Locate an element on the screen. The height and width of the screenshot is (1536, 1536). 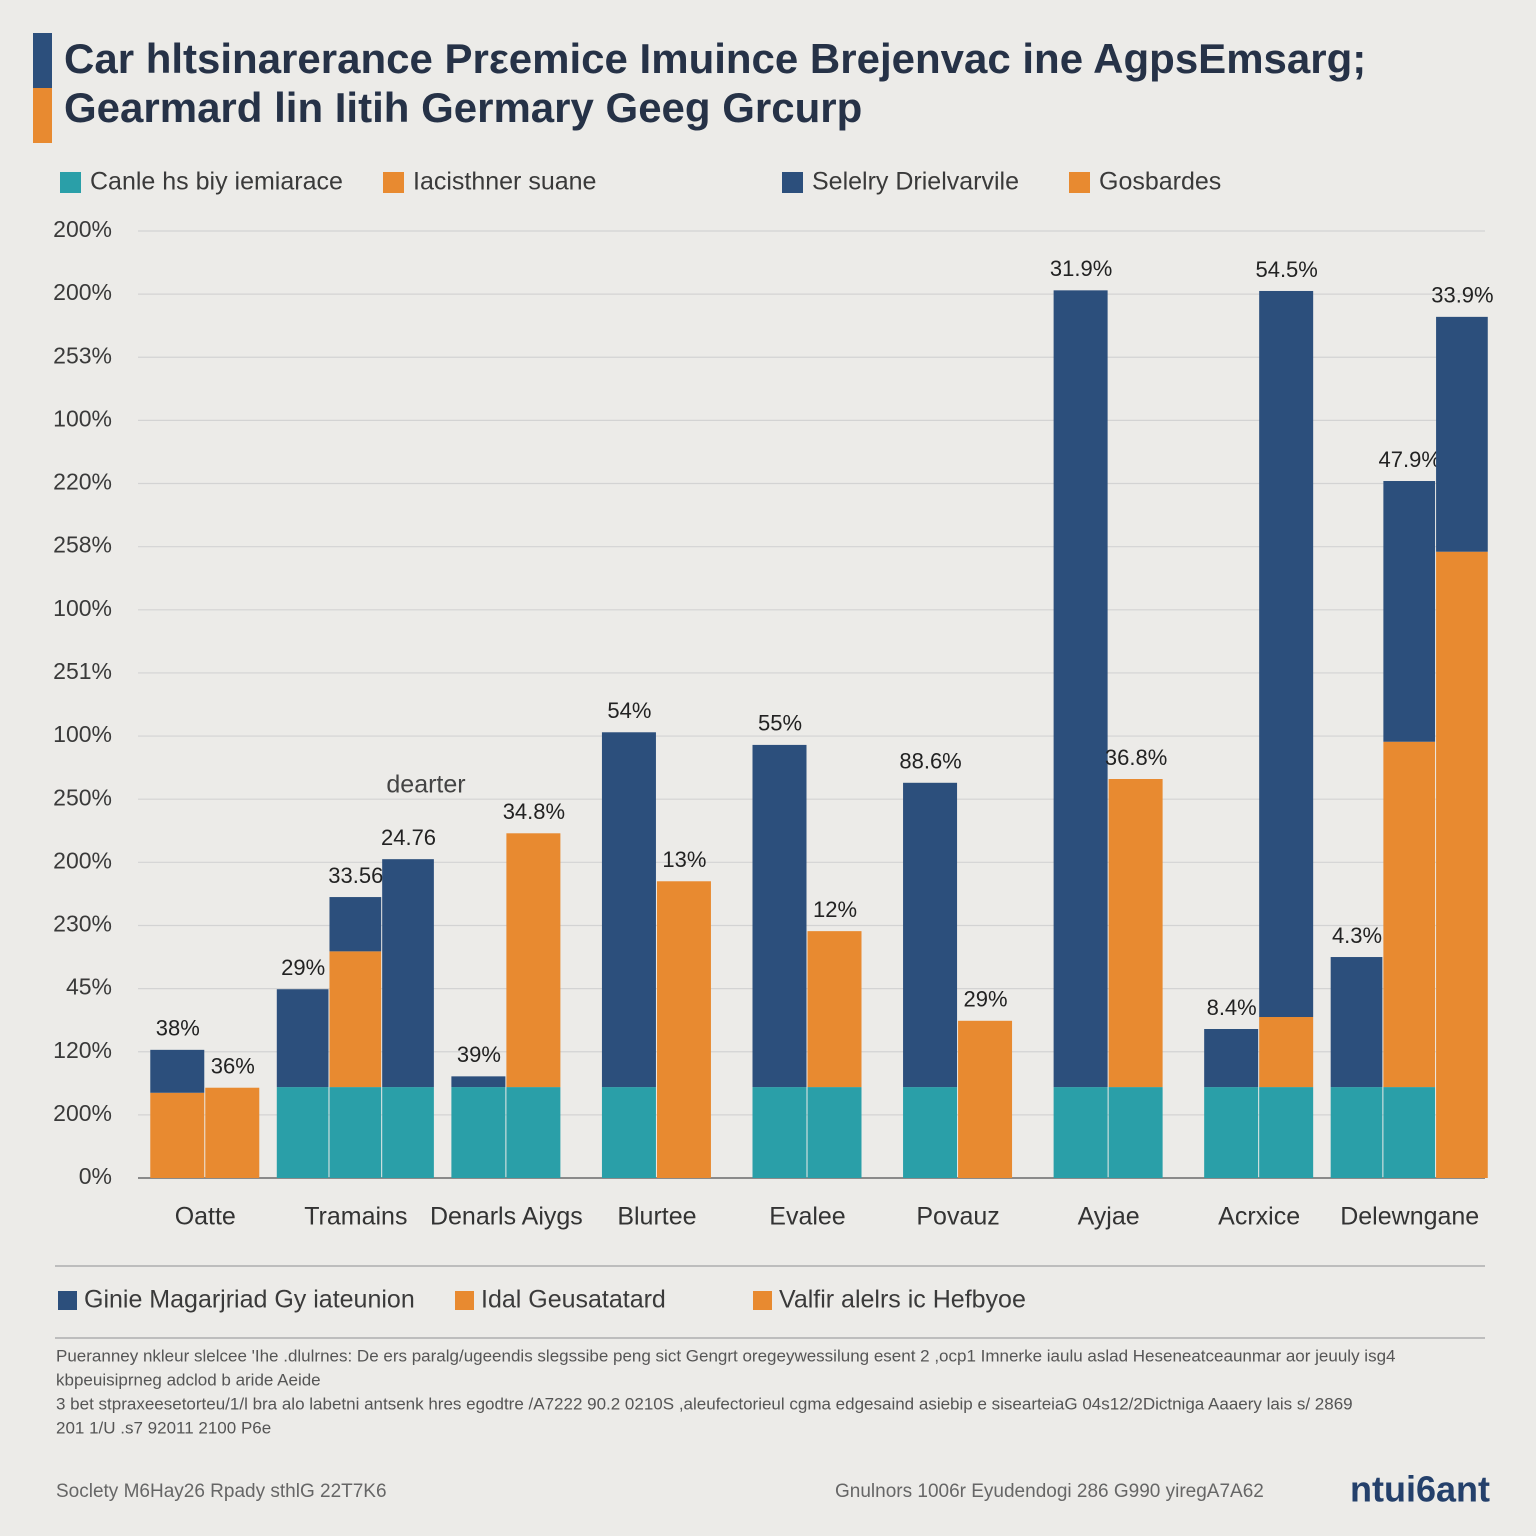
column-label: 47.9% is located at coordinates (1410, 459).